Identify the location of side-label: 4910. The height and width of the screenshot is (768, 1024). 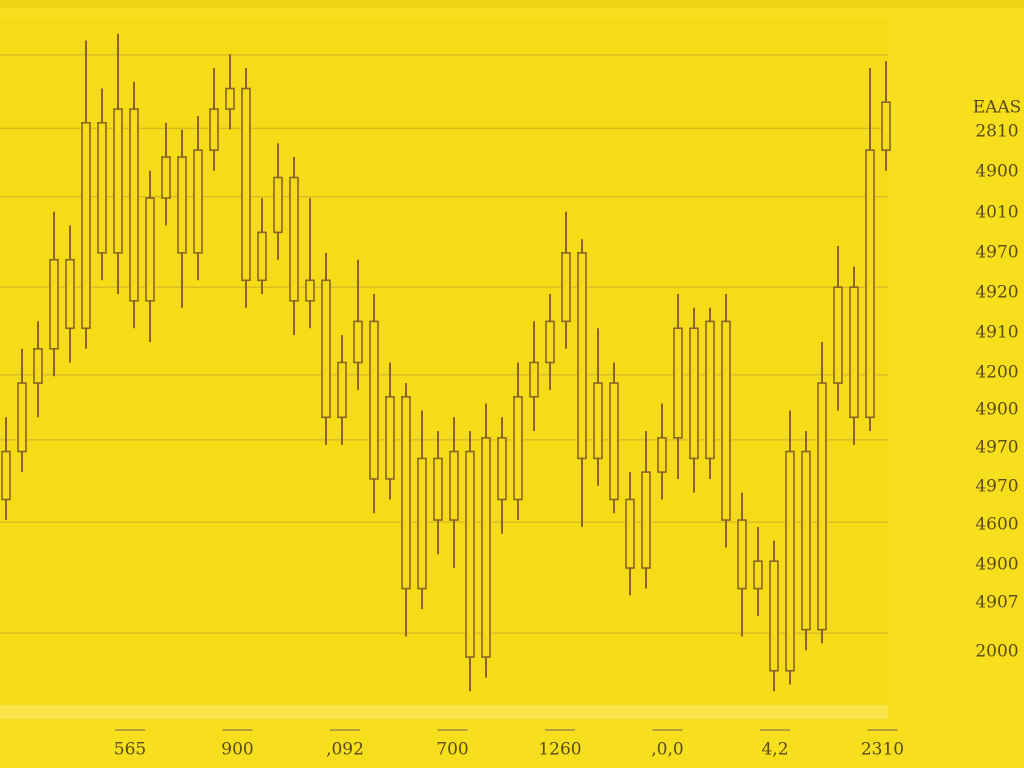
(996, 333).